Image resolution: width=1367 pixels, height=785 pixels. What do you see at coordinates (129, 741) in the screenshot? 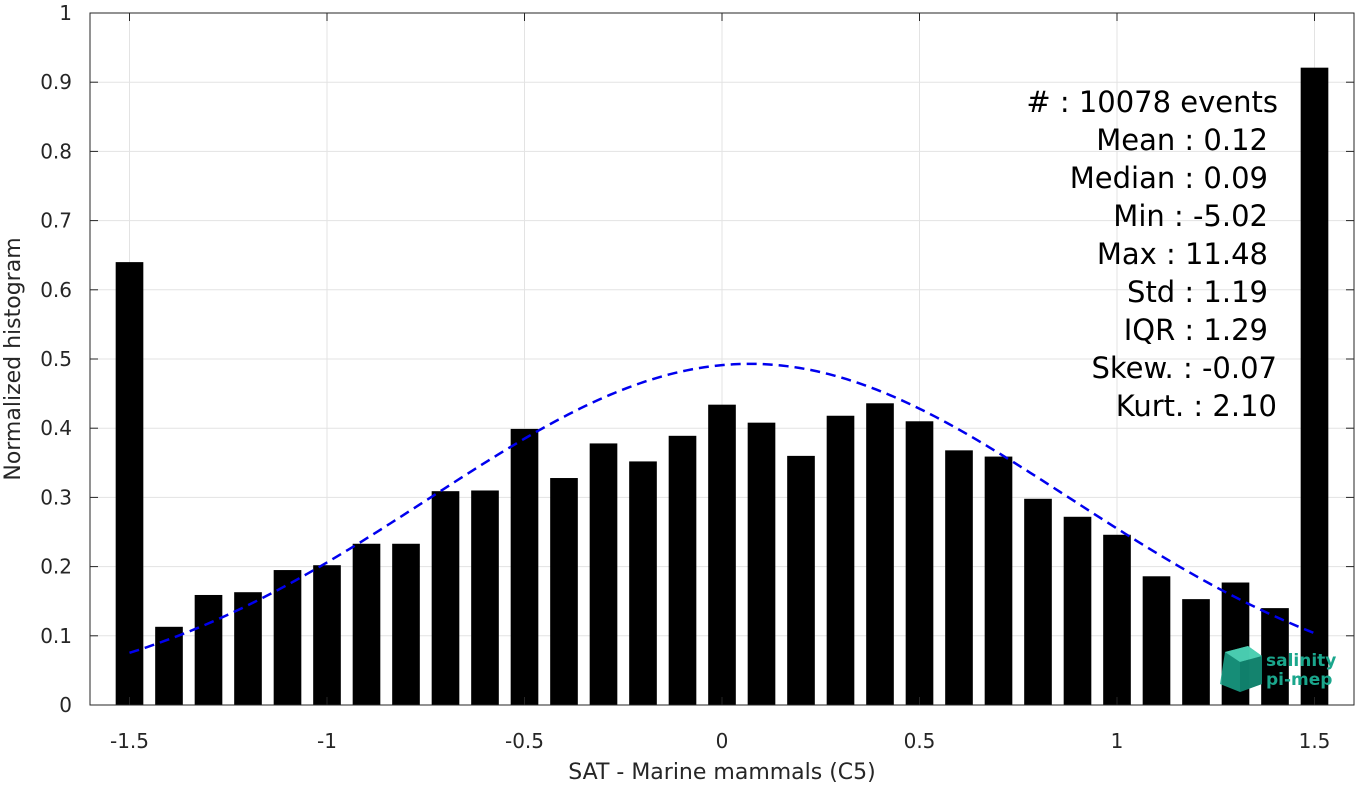
I see `x-tick-label: -1.5` at bounding box center [129, 741].